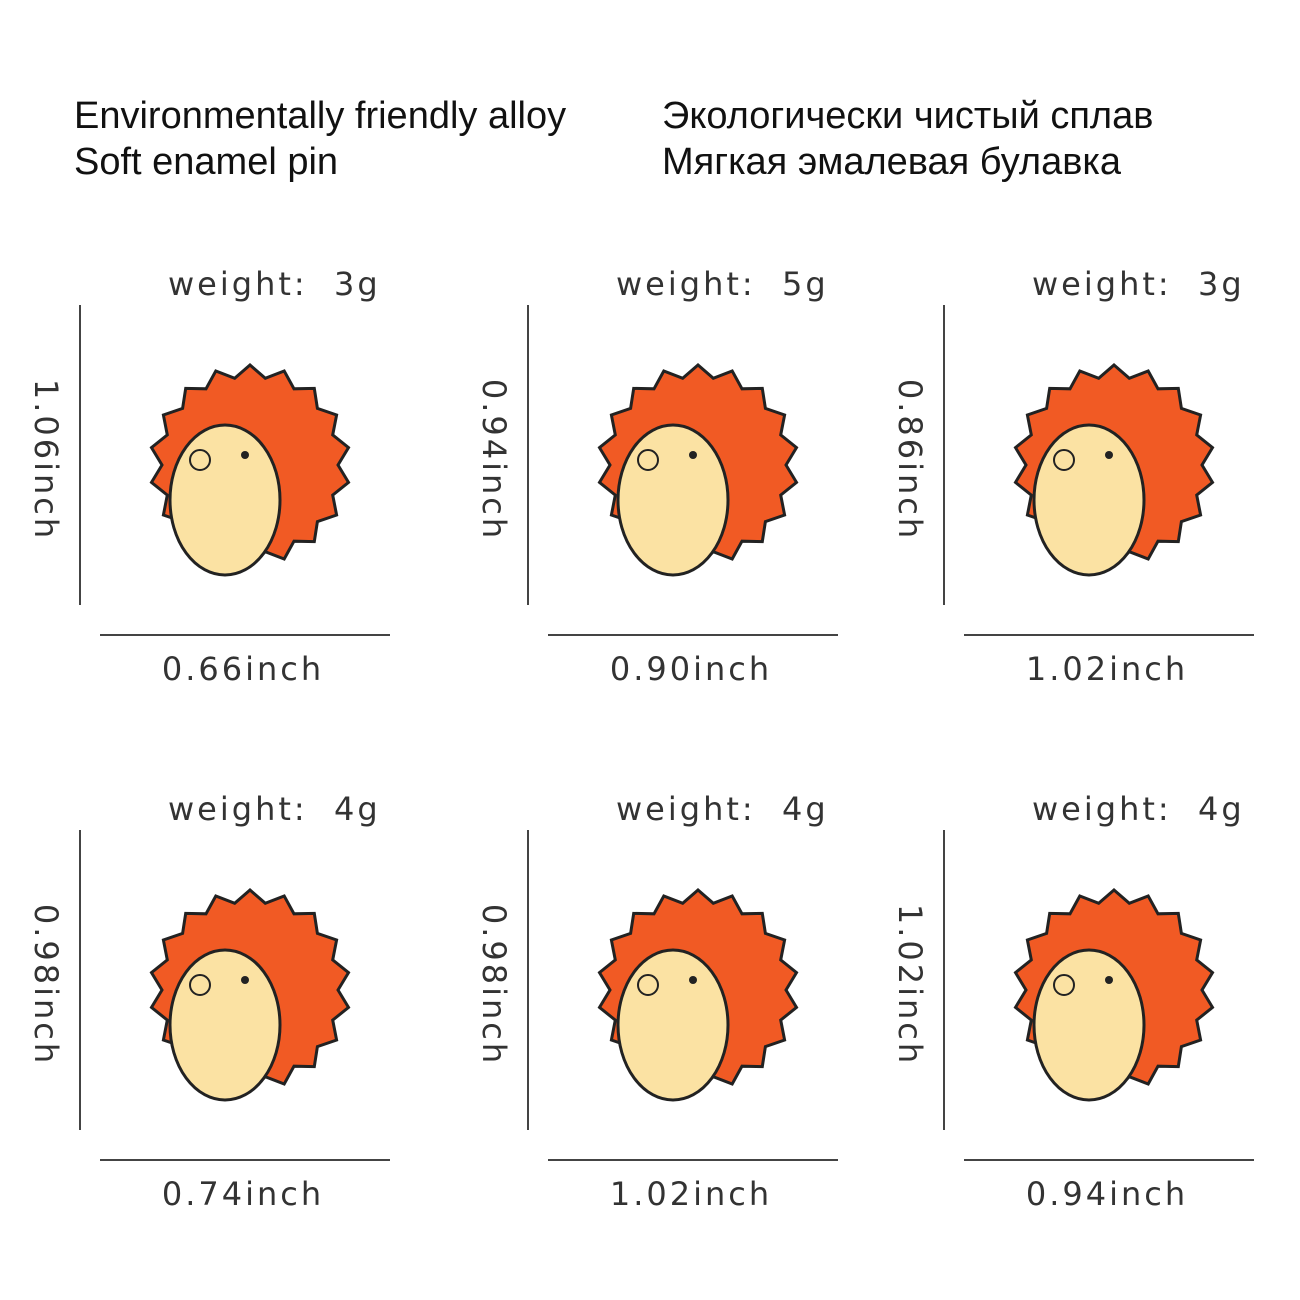 The height and width of the screenshot is (1300, 1300). What do you see at coordinates (722, 284) in the screenshot?
I see `weight-label: weight: 5g` at bounding box center [722, 284].